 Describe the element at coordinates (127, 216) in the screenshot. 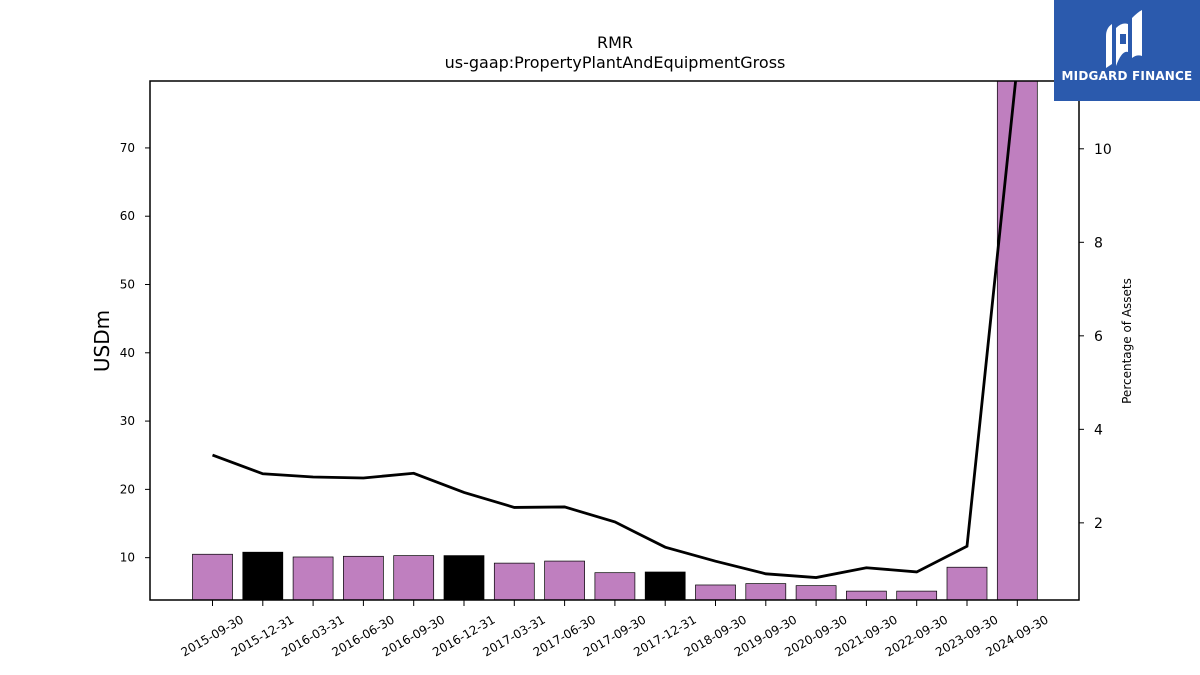

I see `y-tick-label: 60` at that location.